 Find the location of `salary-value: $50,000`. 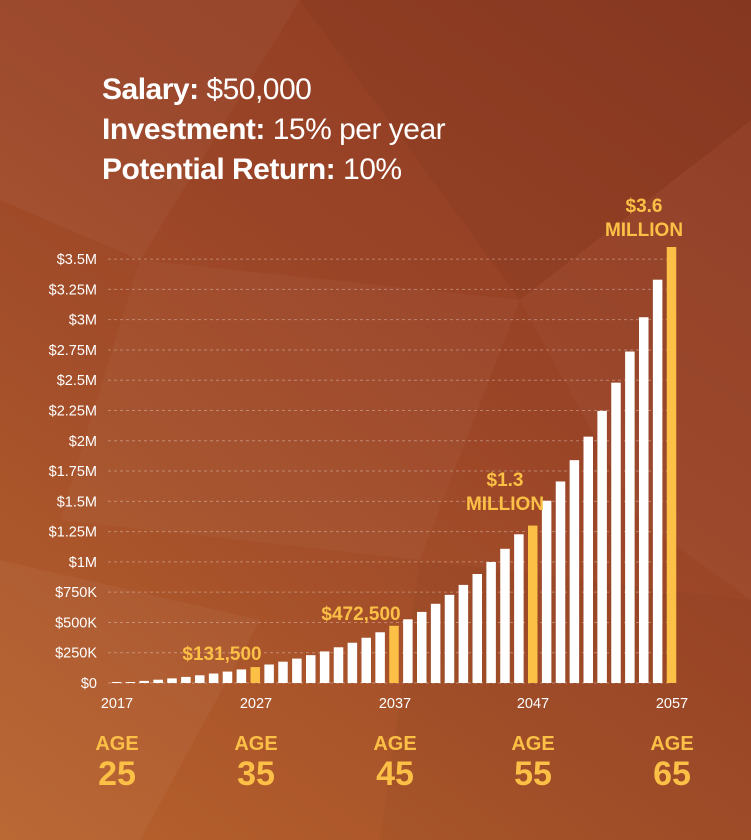

salary-value: $50,000 is located at coordinates (259, 89).